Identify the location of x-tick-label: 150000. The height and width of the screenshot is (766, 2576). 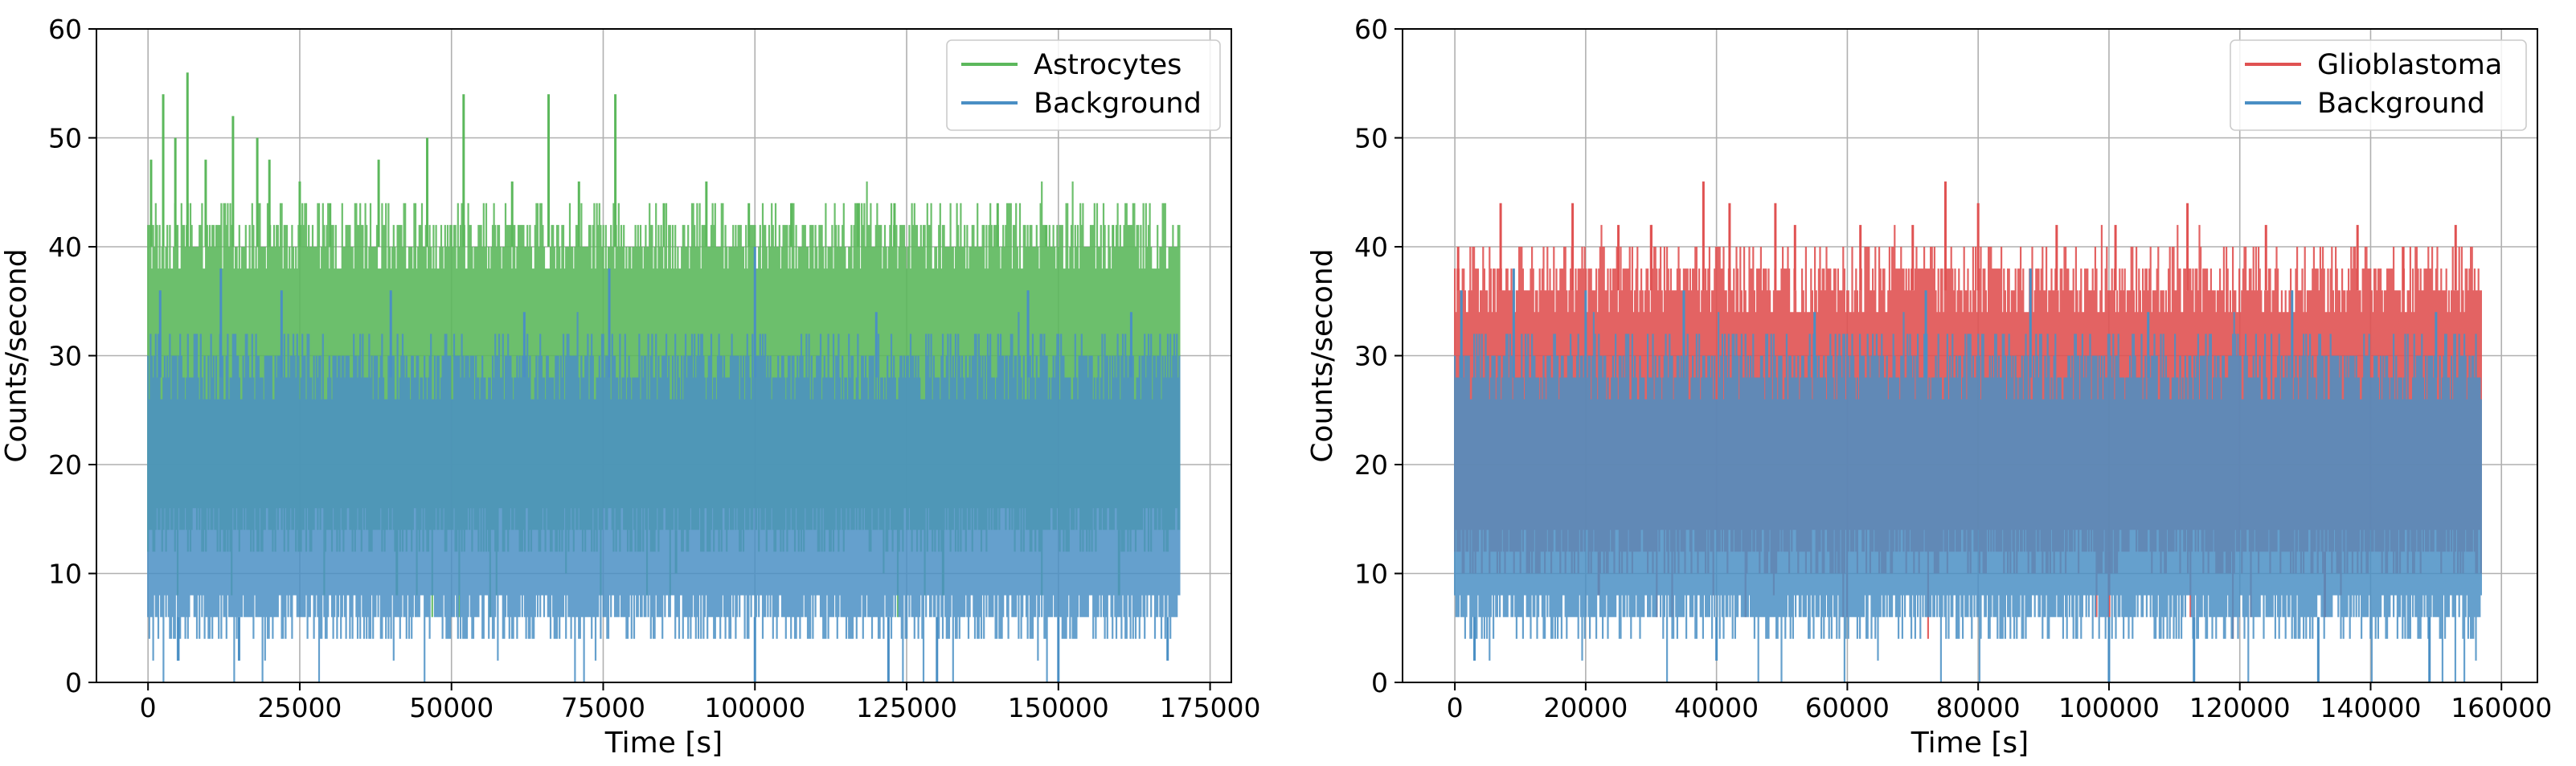
(1058, 707).